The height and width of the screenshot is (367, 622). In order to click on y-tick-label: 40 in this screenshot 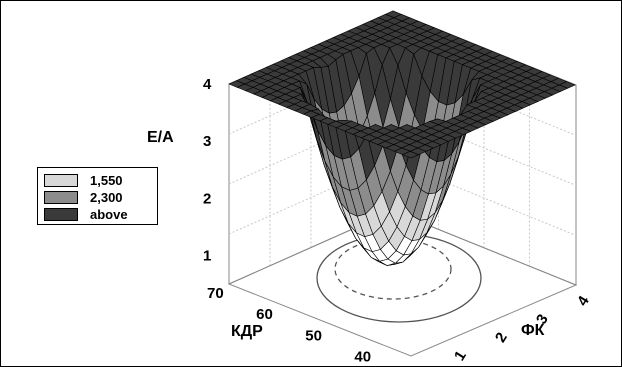, I will do `click(362, 356)`.